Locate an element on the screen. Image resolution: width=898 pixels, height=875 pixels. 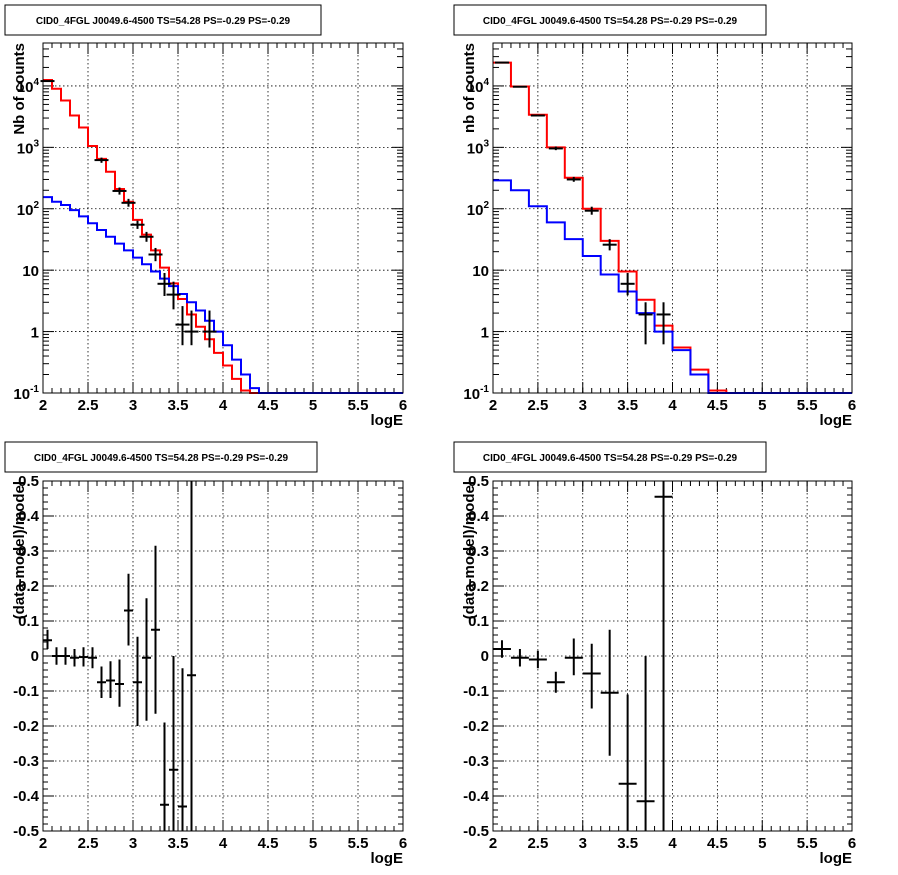
y-tick-label: 10⁻¹ is located at coordinates (476, 393).